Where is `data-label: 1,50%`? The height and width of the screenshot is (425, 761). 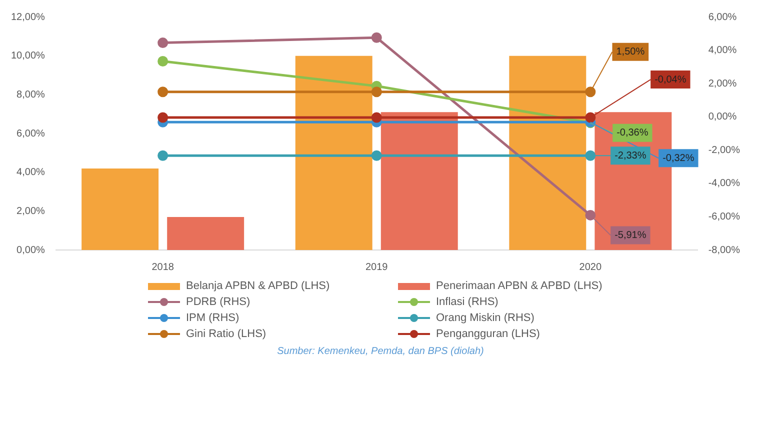 data-label: 1,50% is located at coordinates (630, 52).